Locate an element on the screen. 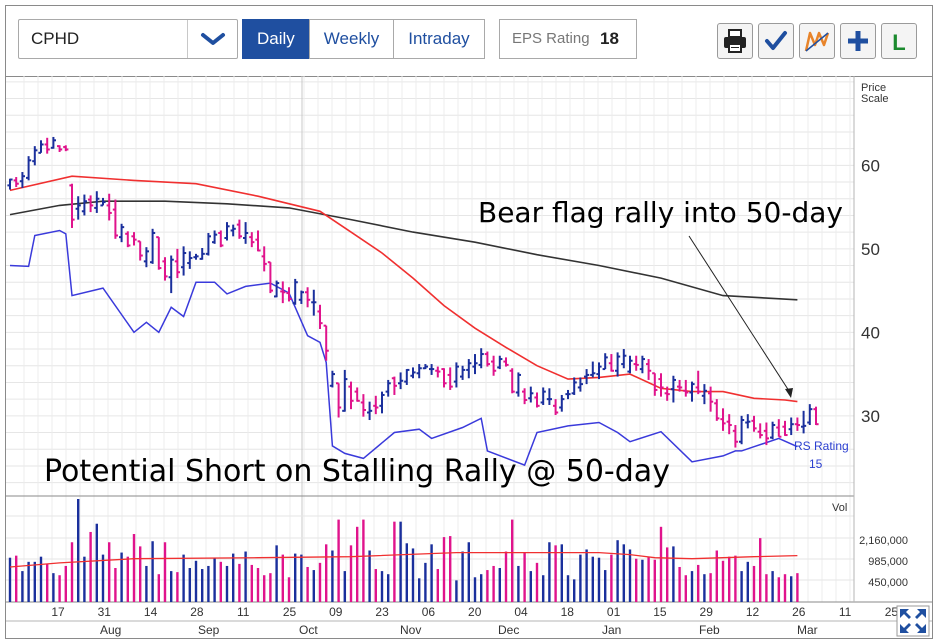  date-tick-label: 17 is located at coordinates (58, 612).